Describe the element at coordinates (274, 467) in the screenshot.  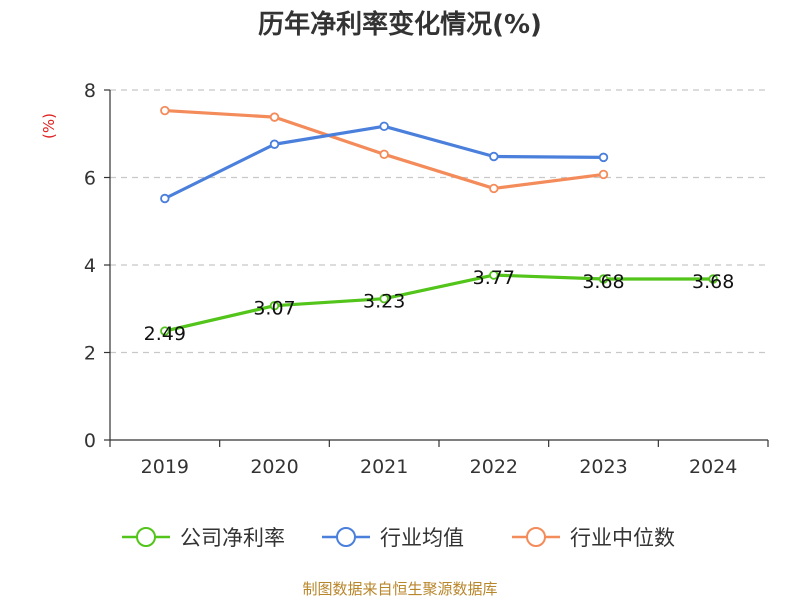
I see `x-tick-label: 2020` at that location.